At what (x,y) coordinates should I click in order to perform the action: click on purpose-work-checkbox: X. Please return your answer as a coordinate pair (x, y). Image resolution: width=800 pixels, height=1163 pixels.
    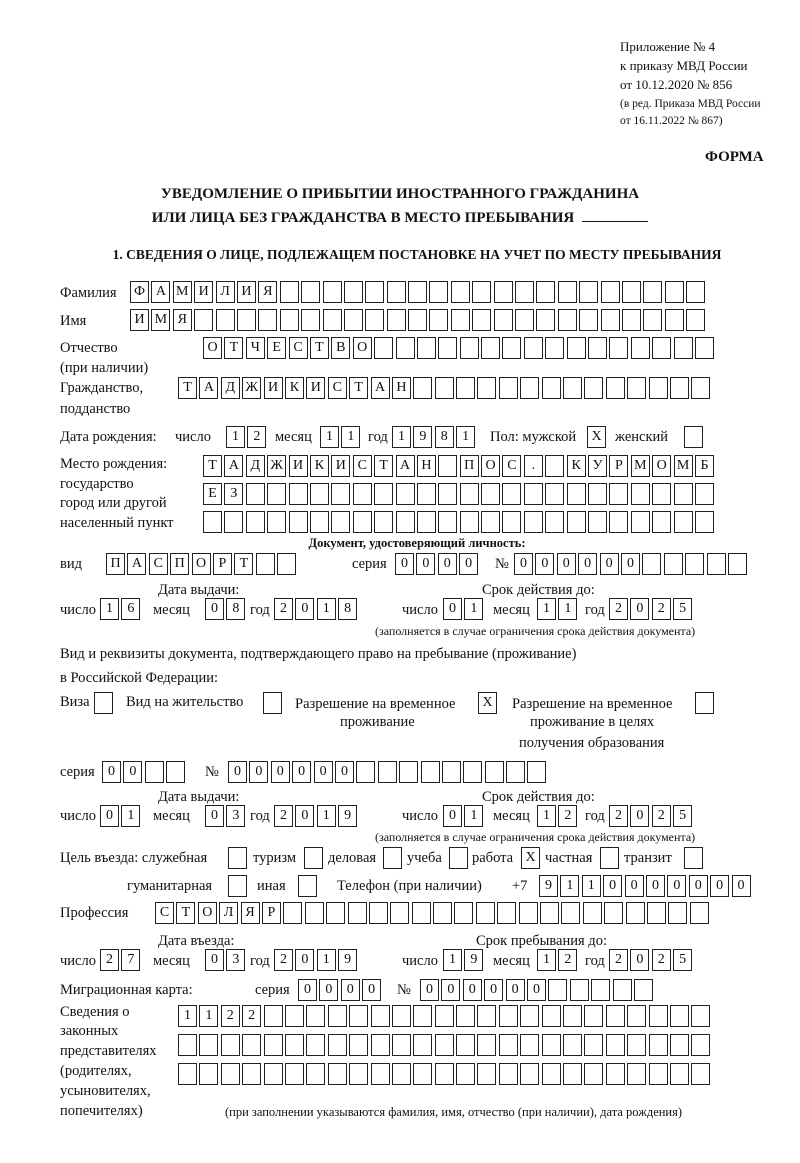
    Looking at the image, I should click on (531, 858).